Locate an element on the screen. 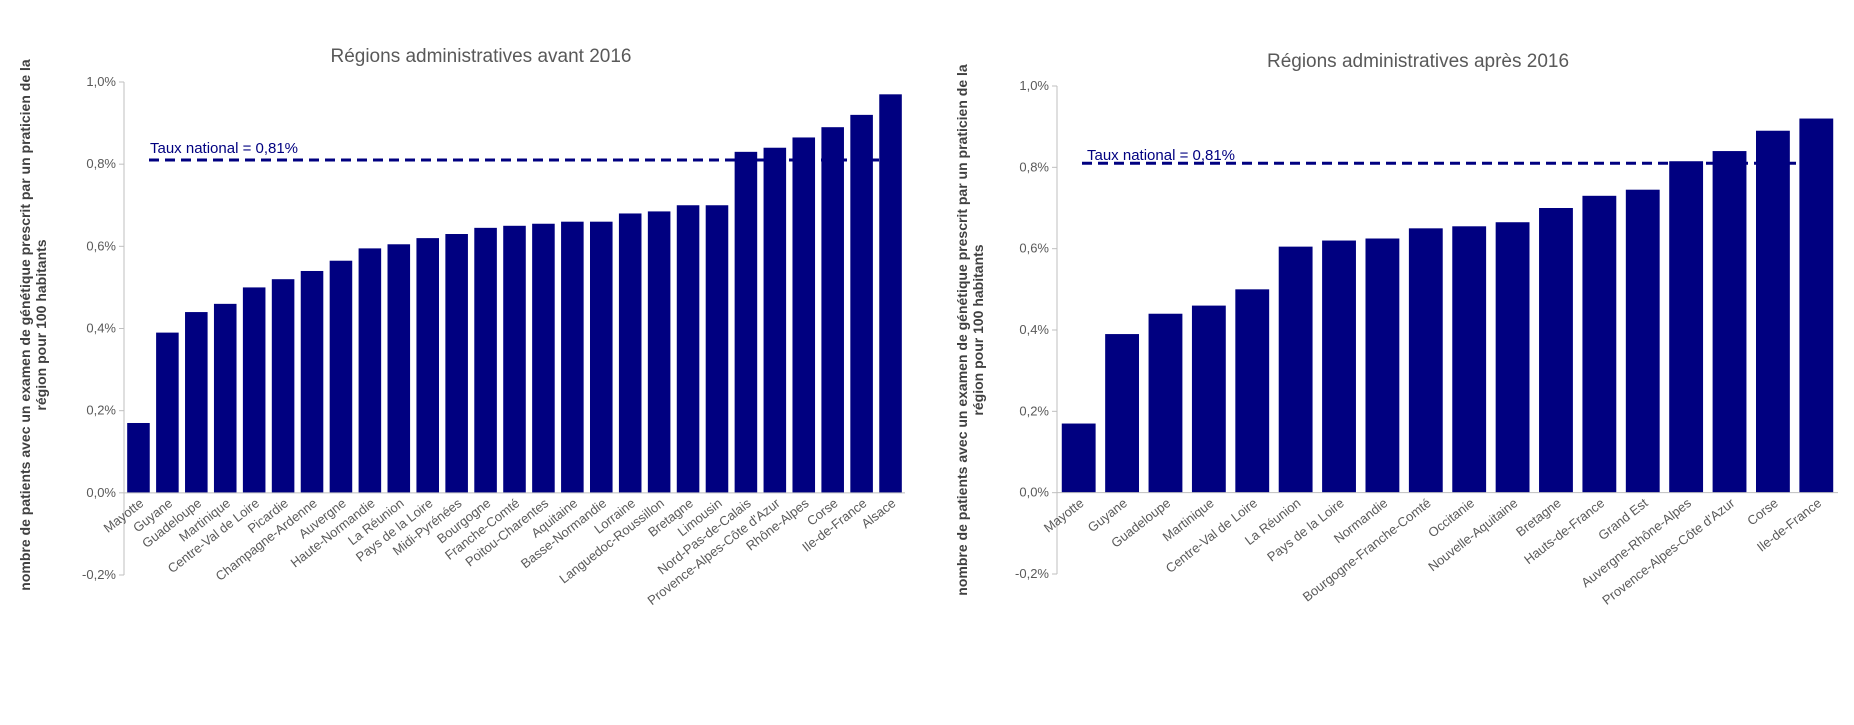 Image resolution: width=1854 pixels, height=725 pixels. category-label: Mayotte is located at coordinates (1064, 515).